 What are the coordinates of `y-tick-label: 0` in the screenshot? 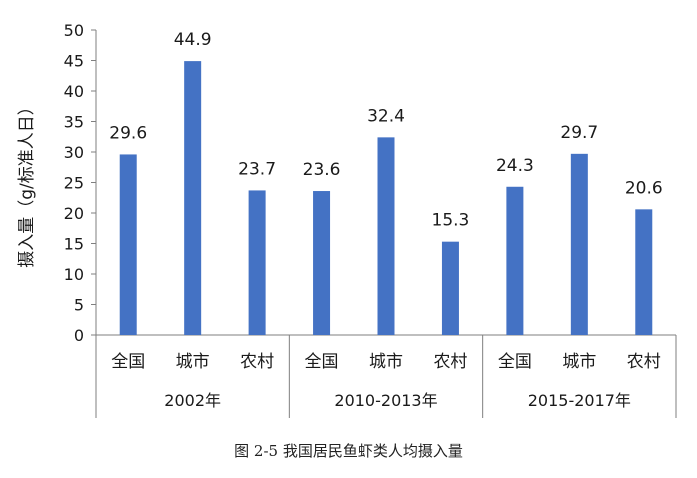 It's located at (79, 335).